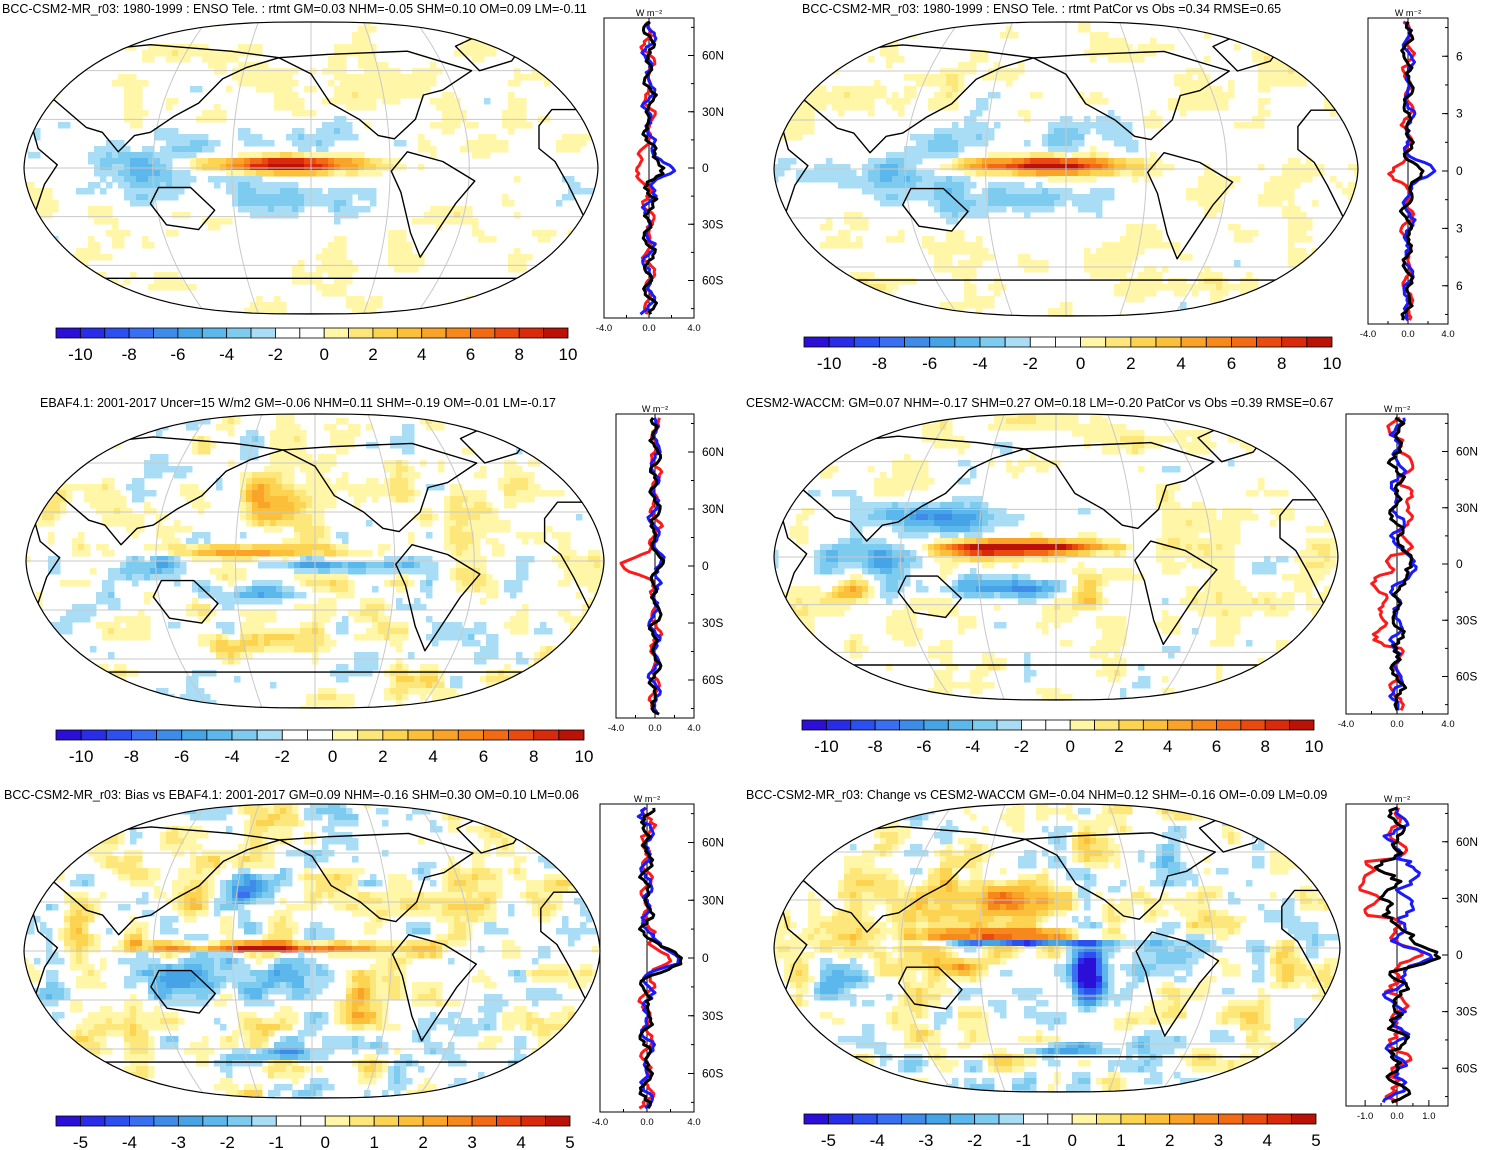  What do you see at coordinates (533, 756) in the screenshot?
I see `colorbar-tick-label: 8` at bounding box center [533, 756].